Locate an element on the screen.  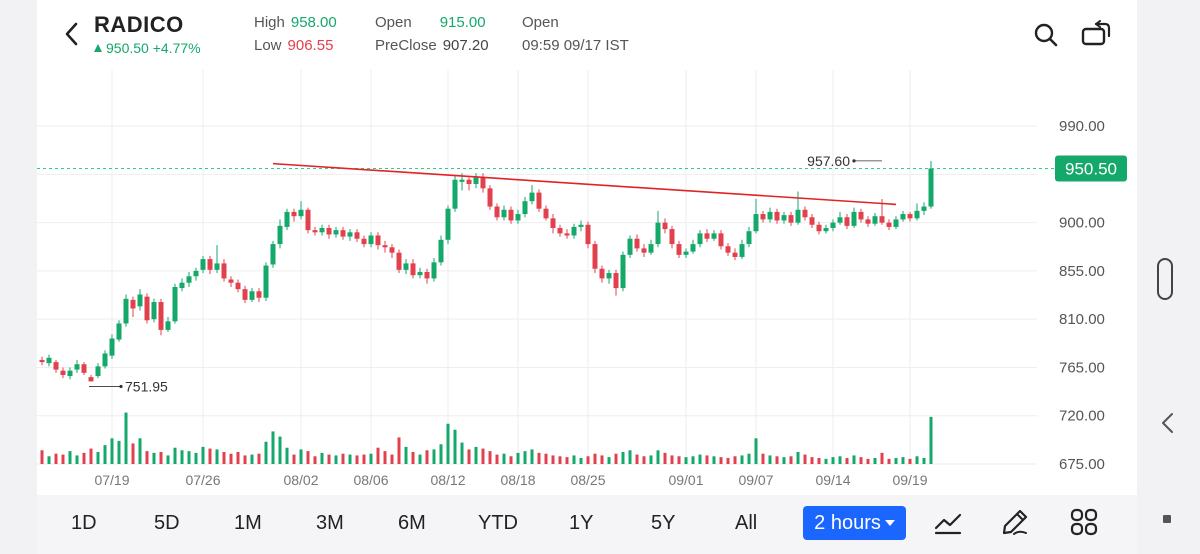
x-axis-tick-label: 07/26 is located at coordinates (202, 480).